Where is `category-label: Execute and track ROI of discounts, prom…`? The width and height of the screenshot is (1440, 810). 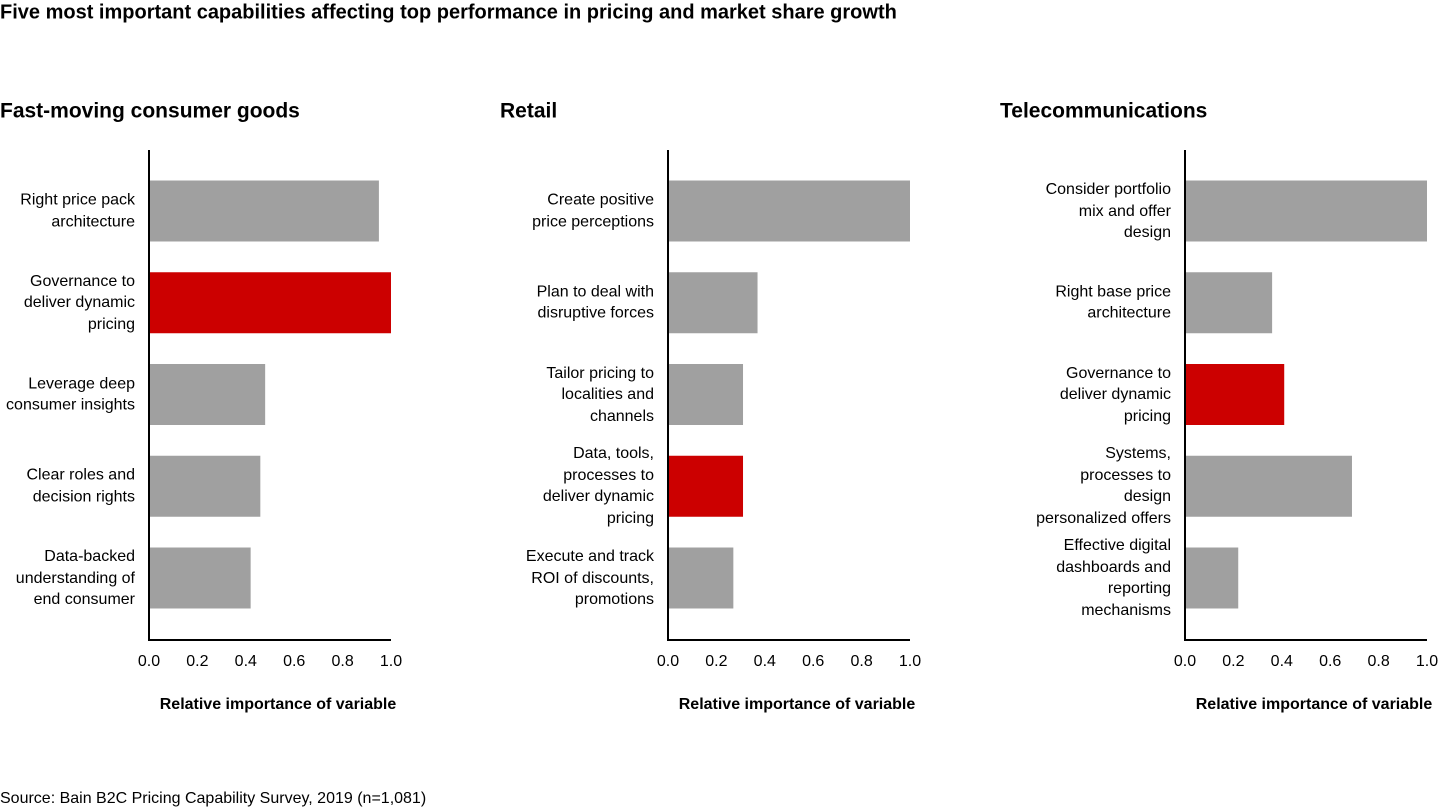
category-label: Execute and track ROI of discounts, prom… is located at coordinates (589, 577).